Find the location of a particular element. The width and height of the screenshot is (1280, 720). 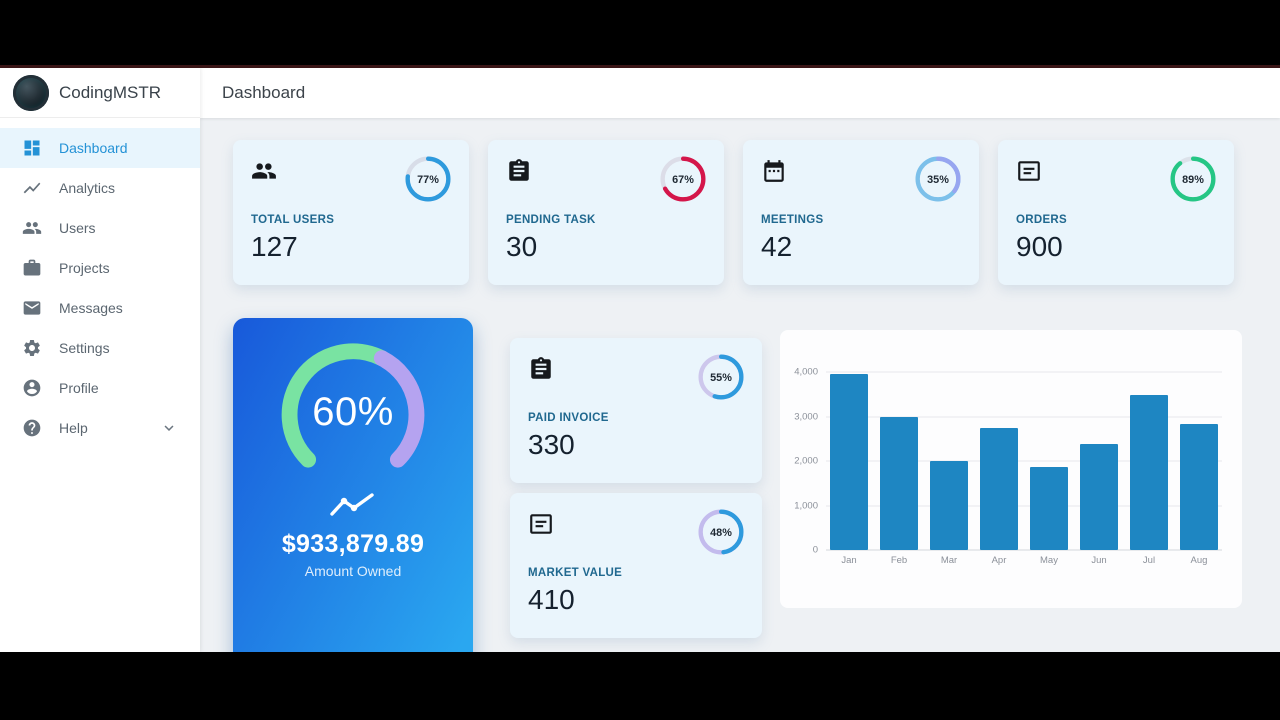

bar-jul is located at coordinates (1149, 472).